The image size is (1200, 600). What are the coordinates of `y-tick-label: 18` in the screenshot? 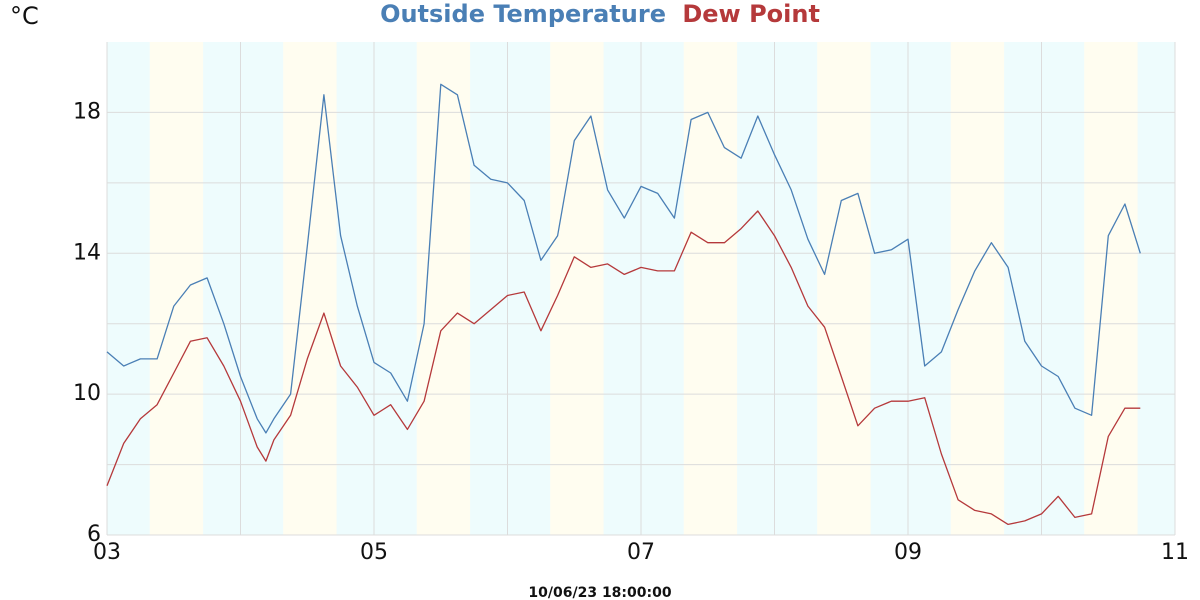 It's located at (87, 111).